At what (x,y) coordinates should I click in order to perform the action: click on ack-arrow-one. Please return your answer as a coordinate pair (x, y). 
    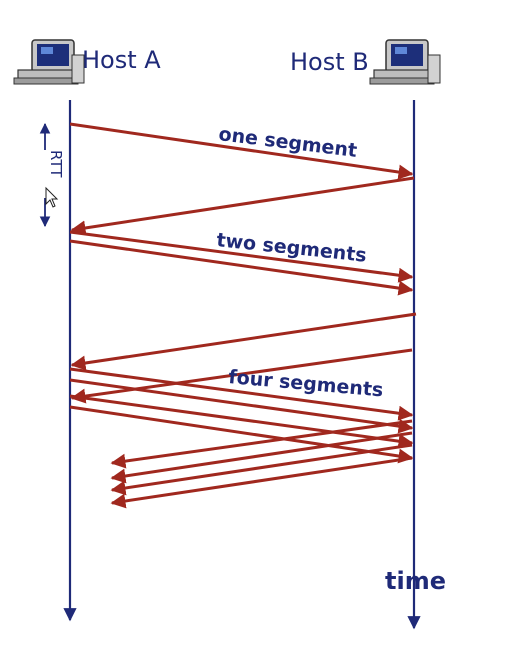
    Looking at the image, I should click on (242, 206).